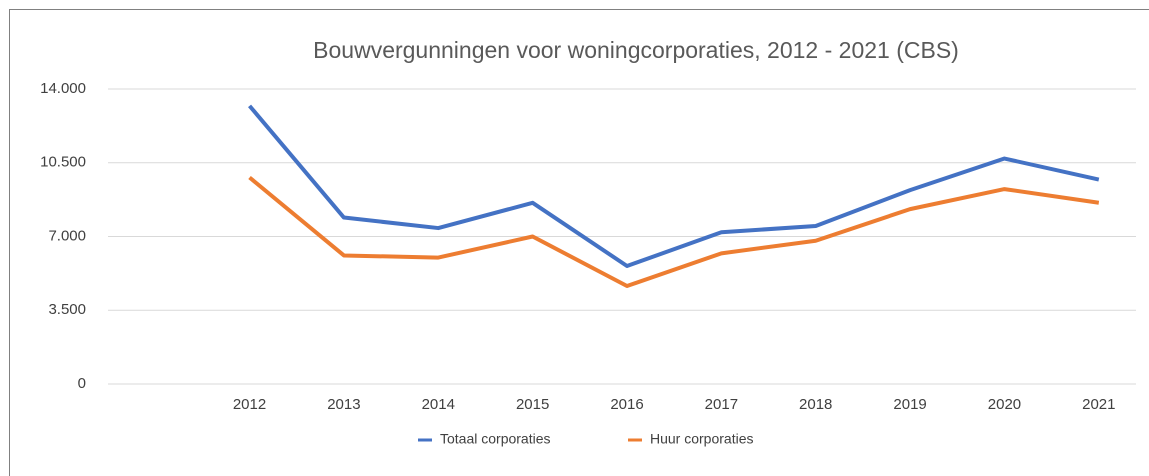 The height and width of the screenshot is (476, 1149). What do you see at coordinates (63, 88) in the screenshot?
I see `y-tick-label: 14.000` at bounding box center [63, 88].